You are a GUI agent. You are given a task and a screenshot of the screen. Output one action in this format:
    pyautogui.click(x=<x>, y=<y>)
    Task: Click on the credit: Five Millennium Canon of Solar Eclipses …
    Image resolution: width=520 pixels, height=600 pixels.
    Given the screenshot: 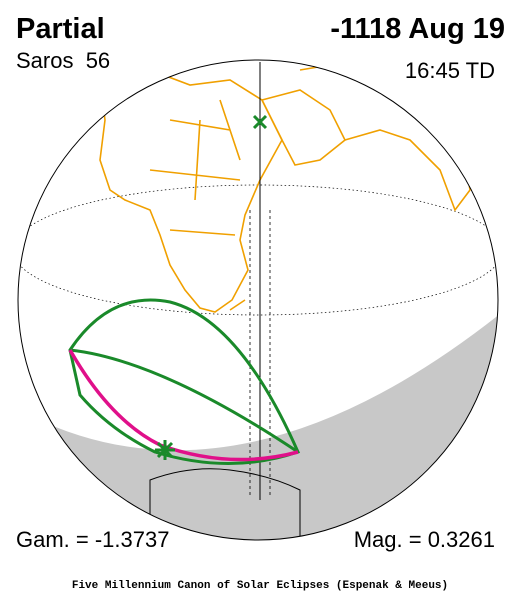 What is the action you would take?
    pyautogui.click(x=260, y=586)
    